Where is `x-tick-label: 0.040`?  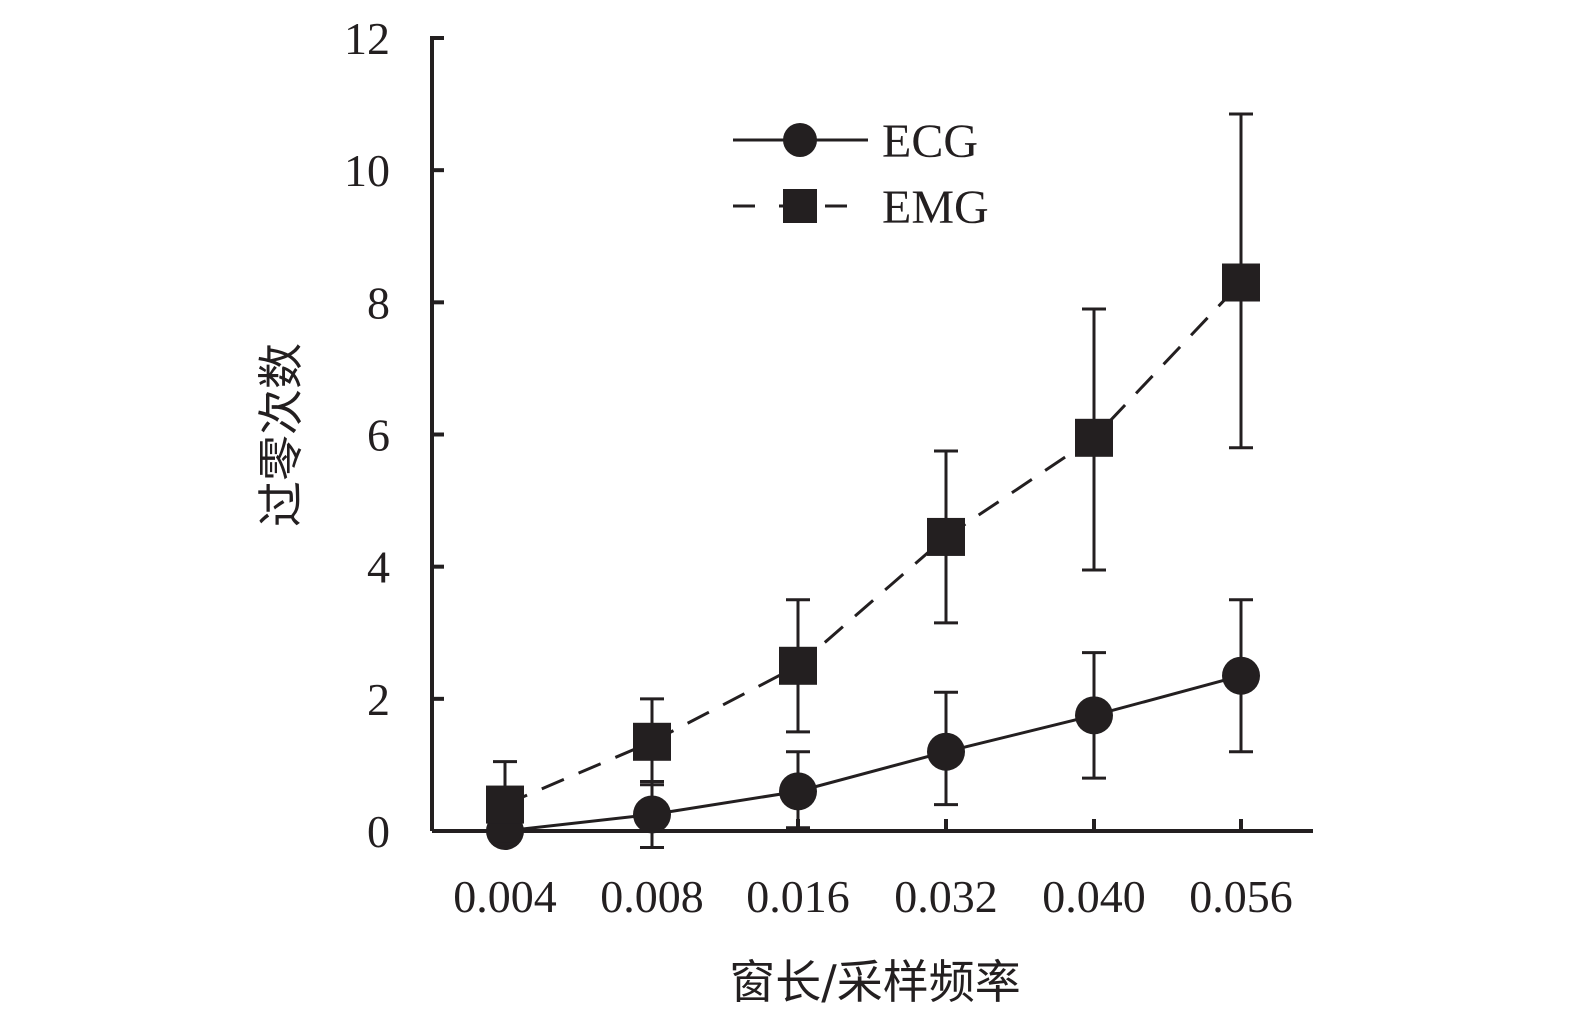 x-tick-label: 0.040 is located at coordinates (1094, 896).